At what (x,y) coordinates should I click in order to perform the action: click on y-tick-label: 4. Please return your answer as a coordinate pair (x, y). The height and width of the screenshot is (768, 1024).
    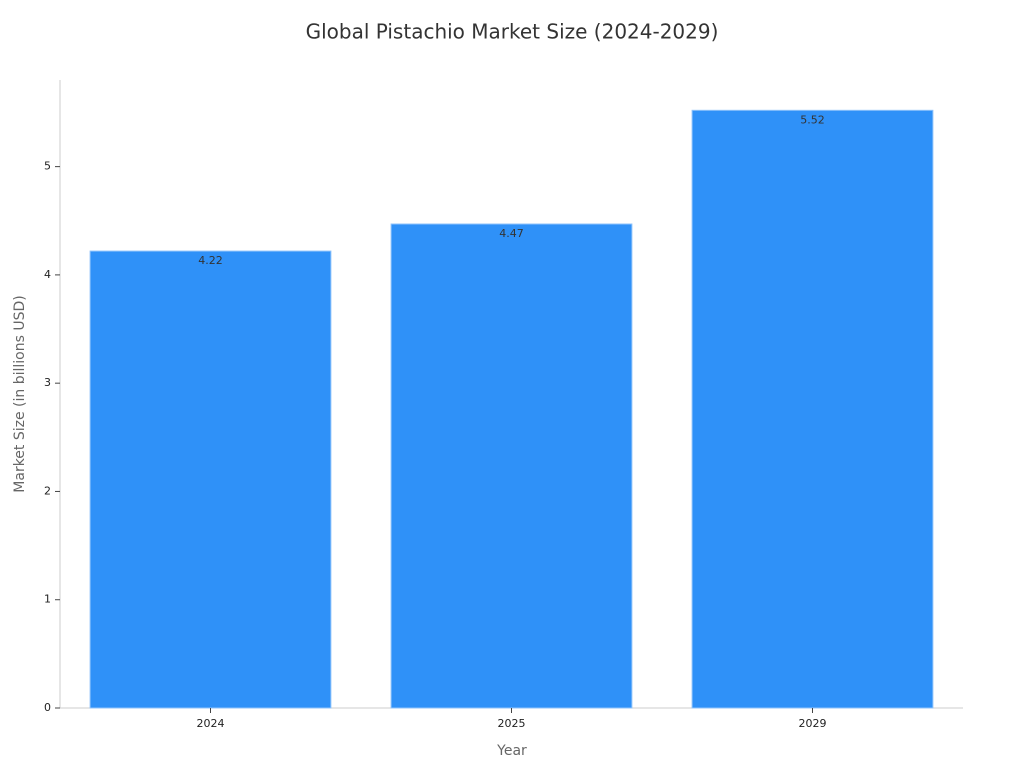
    Looking at the image, I should click on (47, 274).